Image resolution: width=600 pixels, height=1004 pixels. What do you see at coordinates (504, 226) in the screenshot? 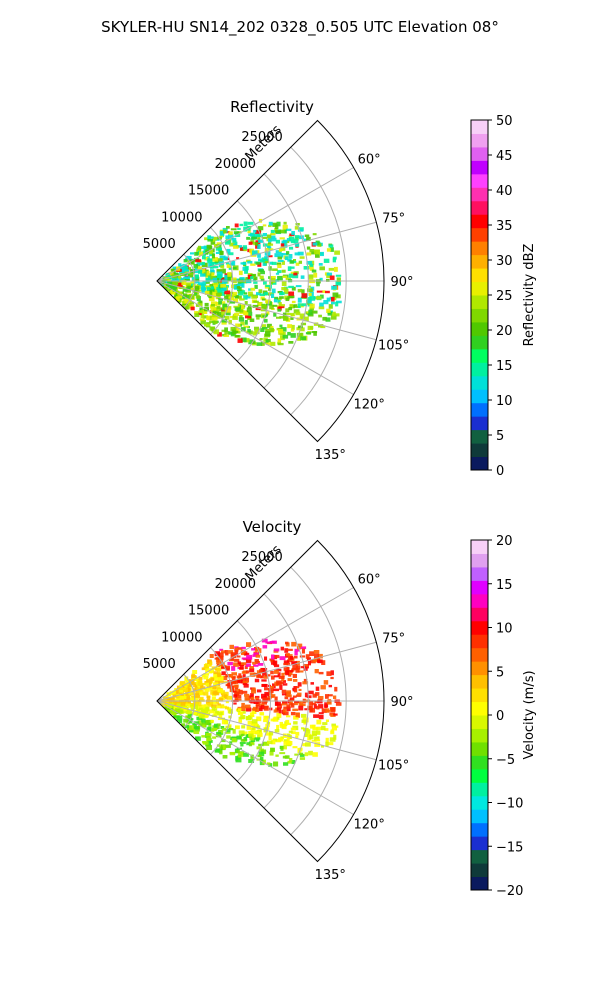
I see `colorbar-tick-label: 35` at bounding box center [504, 226].